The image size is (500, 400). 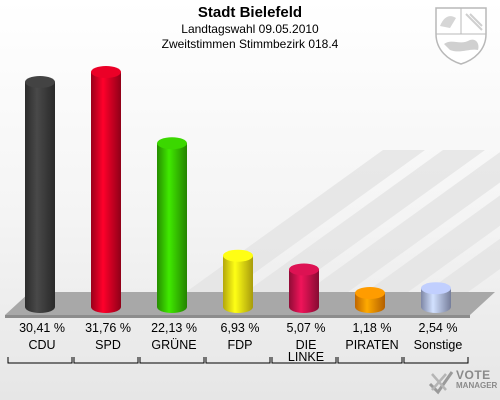 What do you see at coordinates (371, 345) in the screenshot?
I see `category-label: PIRATEN` at bounding box center [371, 345].